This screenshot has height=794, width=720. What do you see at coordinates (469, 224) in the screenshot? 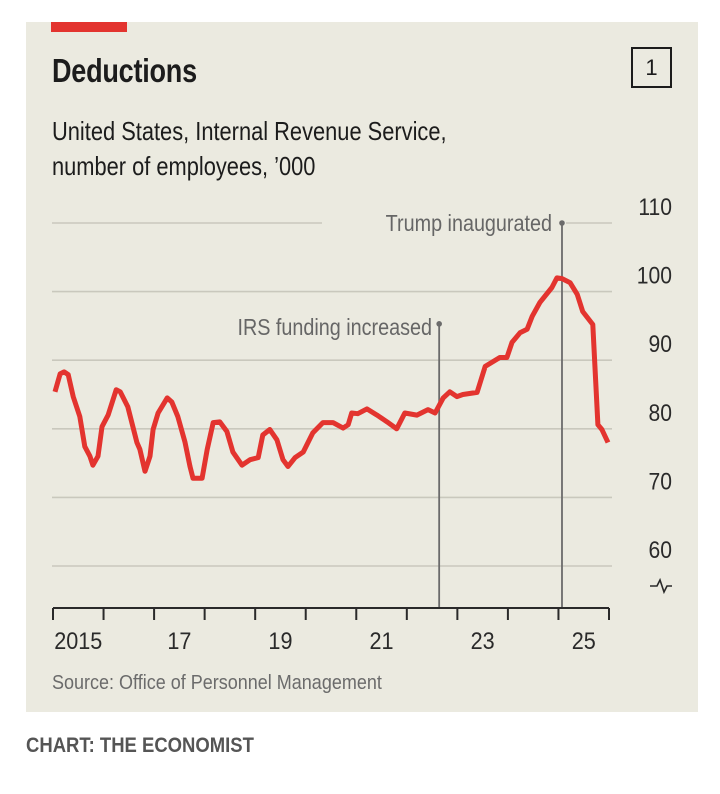
I see `annotation-label: Trump inaugurated` at bounding box center [469, 224].